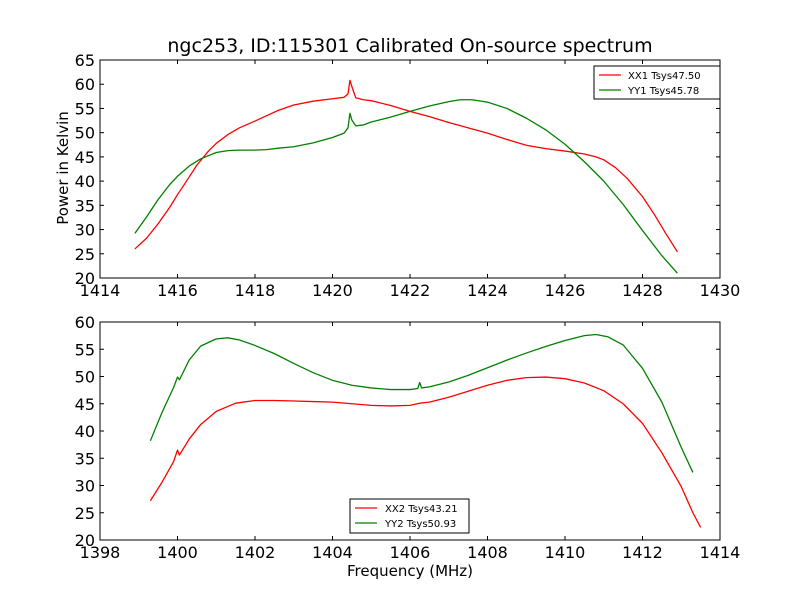 This screenshot has width=800, height=600. What do you see at coordinates (85, 431) in the screenshot?
I see `bottom-y-tick-label: 40` at bounding box center [85, 431].